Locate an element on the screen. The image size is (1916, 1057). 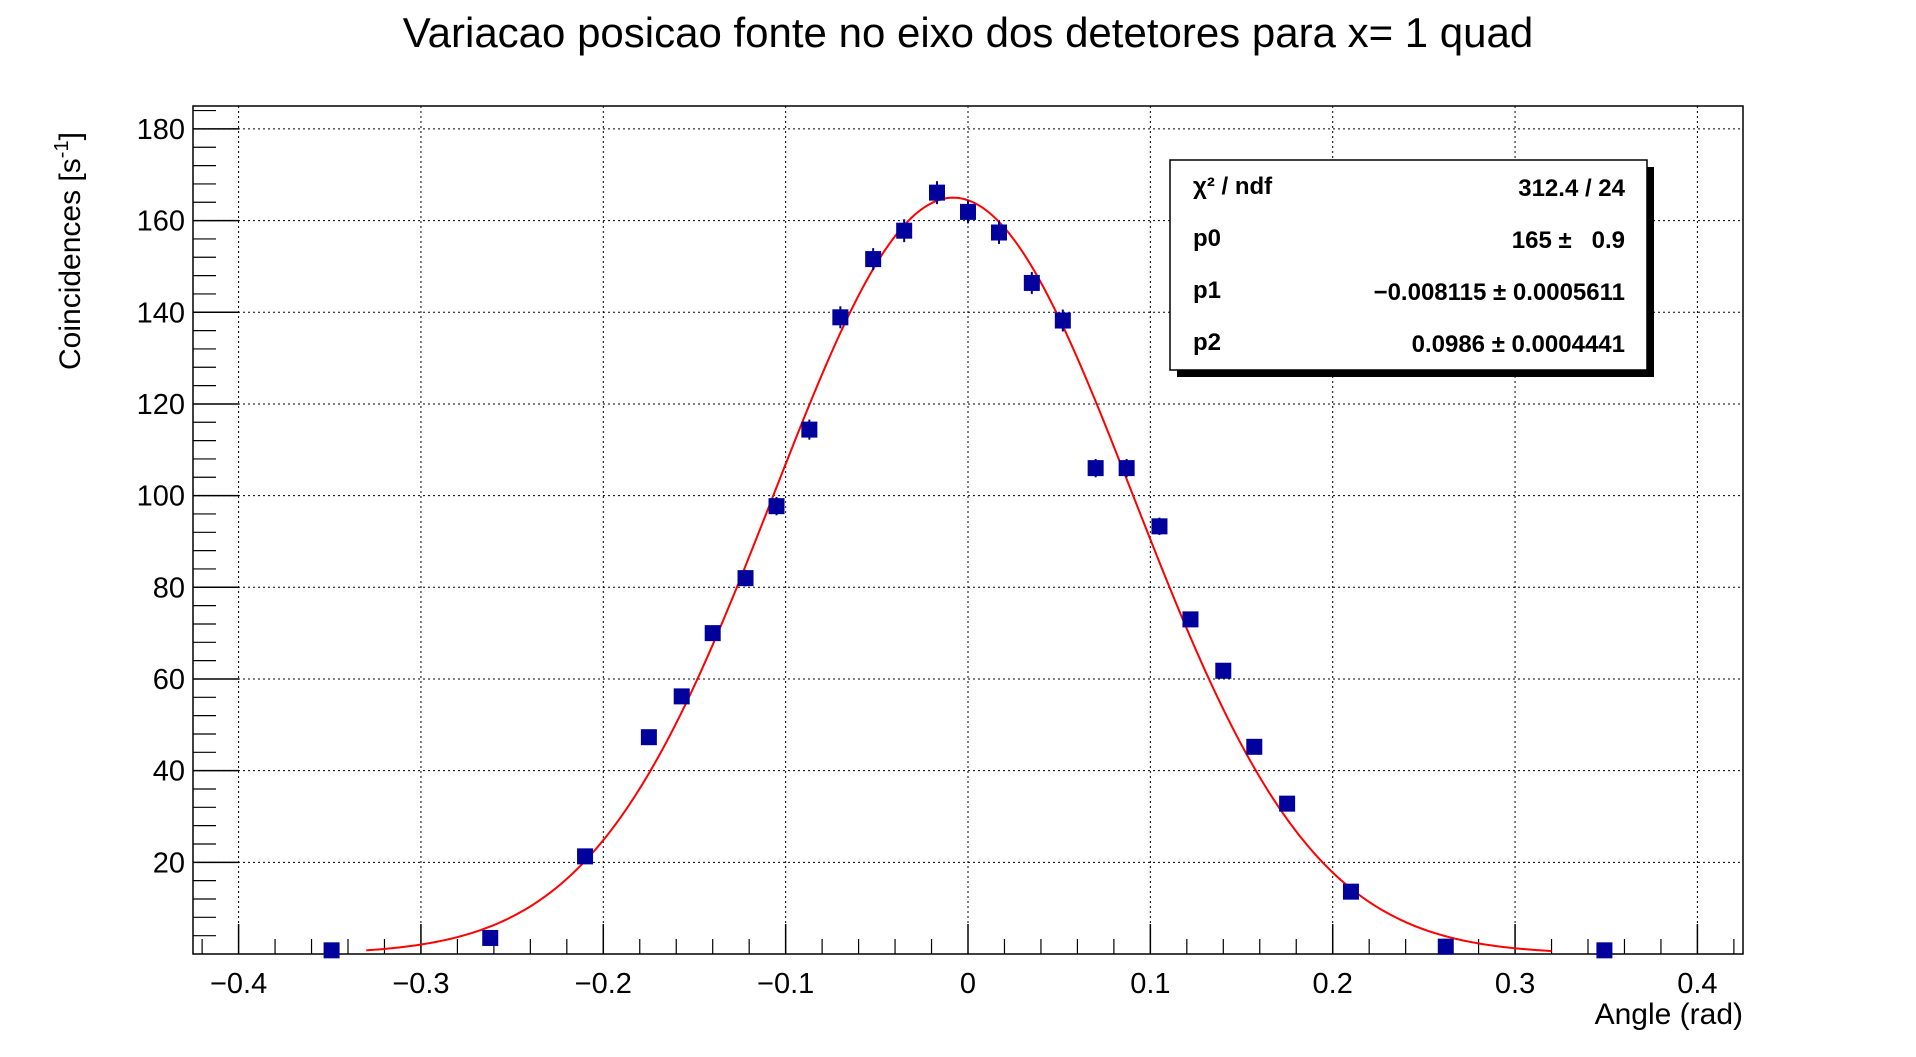
y-tick-label: 180 is located at coordinates (161, 130).